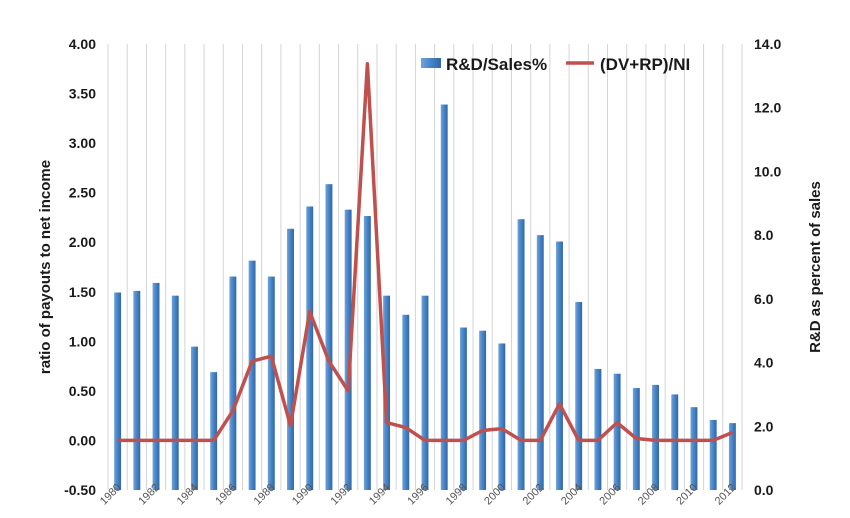 The height and width of the screenshot is (518, 850). What do you see at coordinates (82, 44) in the screenshot?
I see `y-left-tick-label: 4.00` at bounding box center [82, 44].